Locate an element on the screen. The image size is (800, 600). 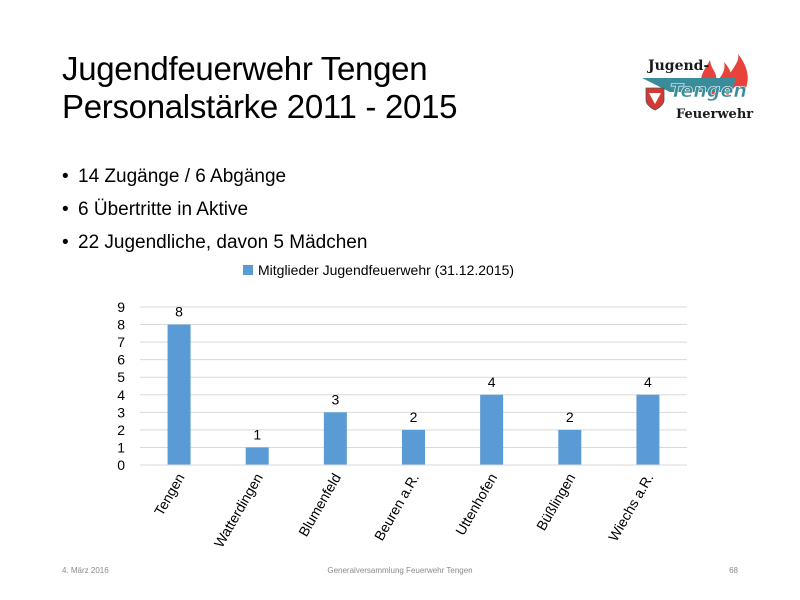
bullet-item: 6 Übertritte in Aktive is located at coordinates (214, 209).